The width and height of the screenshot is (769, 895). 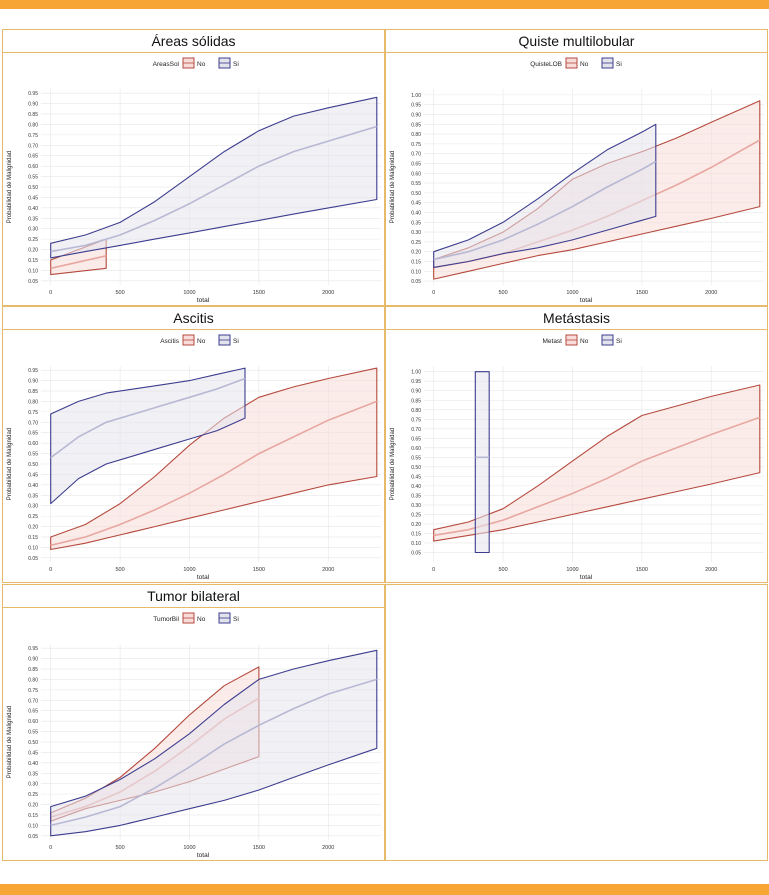 I want to click on legend-title: TumorBil, so click(x=166, y=619).